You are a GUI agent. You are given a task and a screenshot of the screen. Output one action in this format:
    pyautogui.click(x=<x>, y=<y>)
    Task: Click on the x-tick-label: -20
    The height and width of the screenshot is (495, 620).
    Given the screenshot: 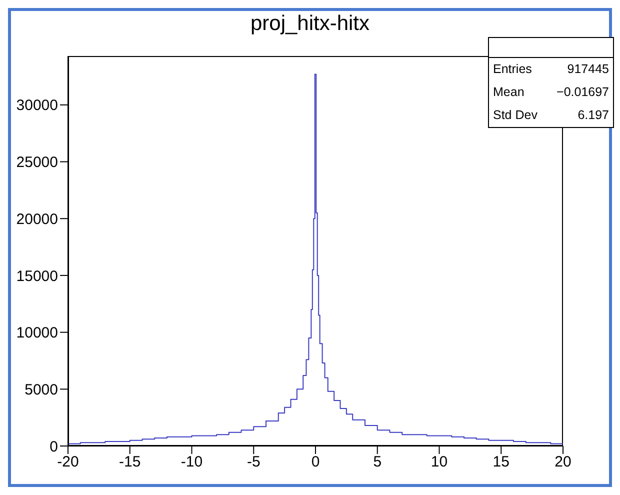 What is the action you would take?
    pyautogui.click(x=68, y=462)
    